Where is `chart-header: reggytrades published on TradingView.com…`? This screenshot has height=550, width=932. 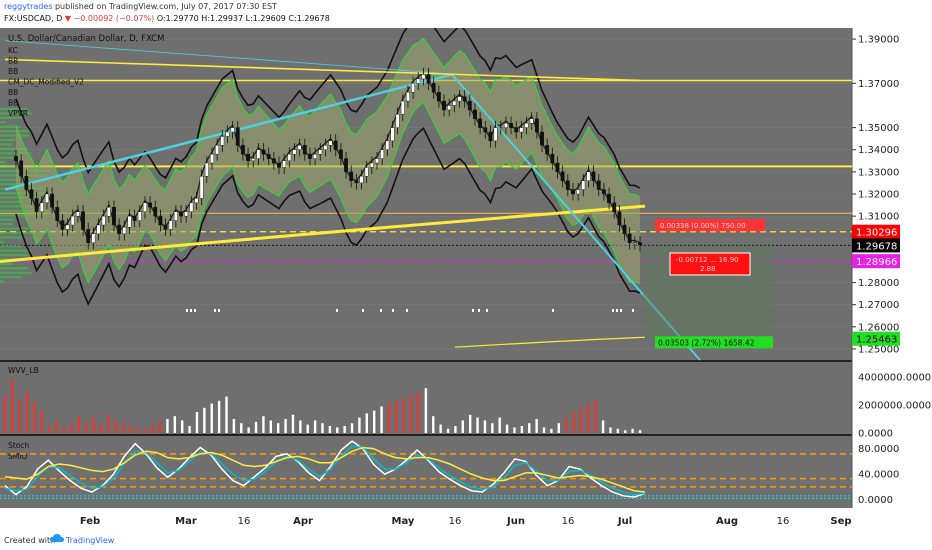 chart-header: reggytrades published on TradingView.com… is located at coordinates (466, 14).